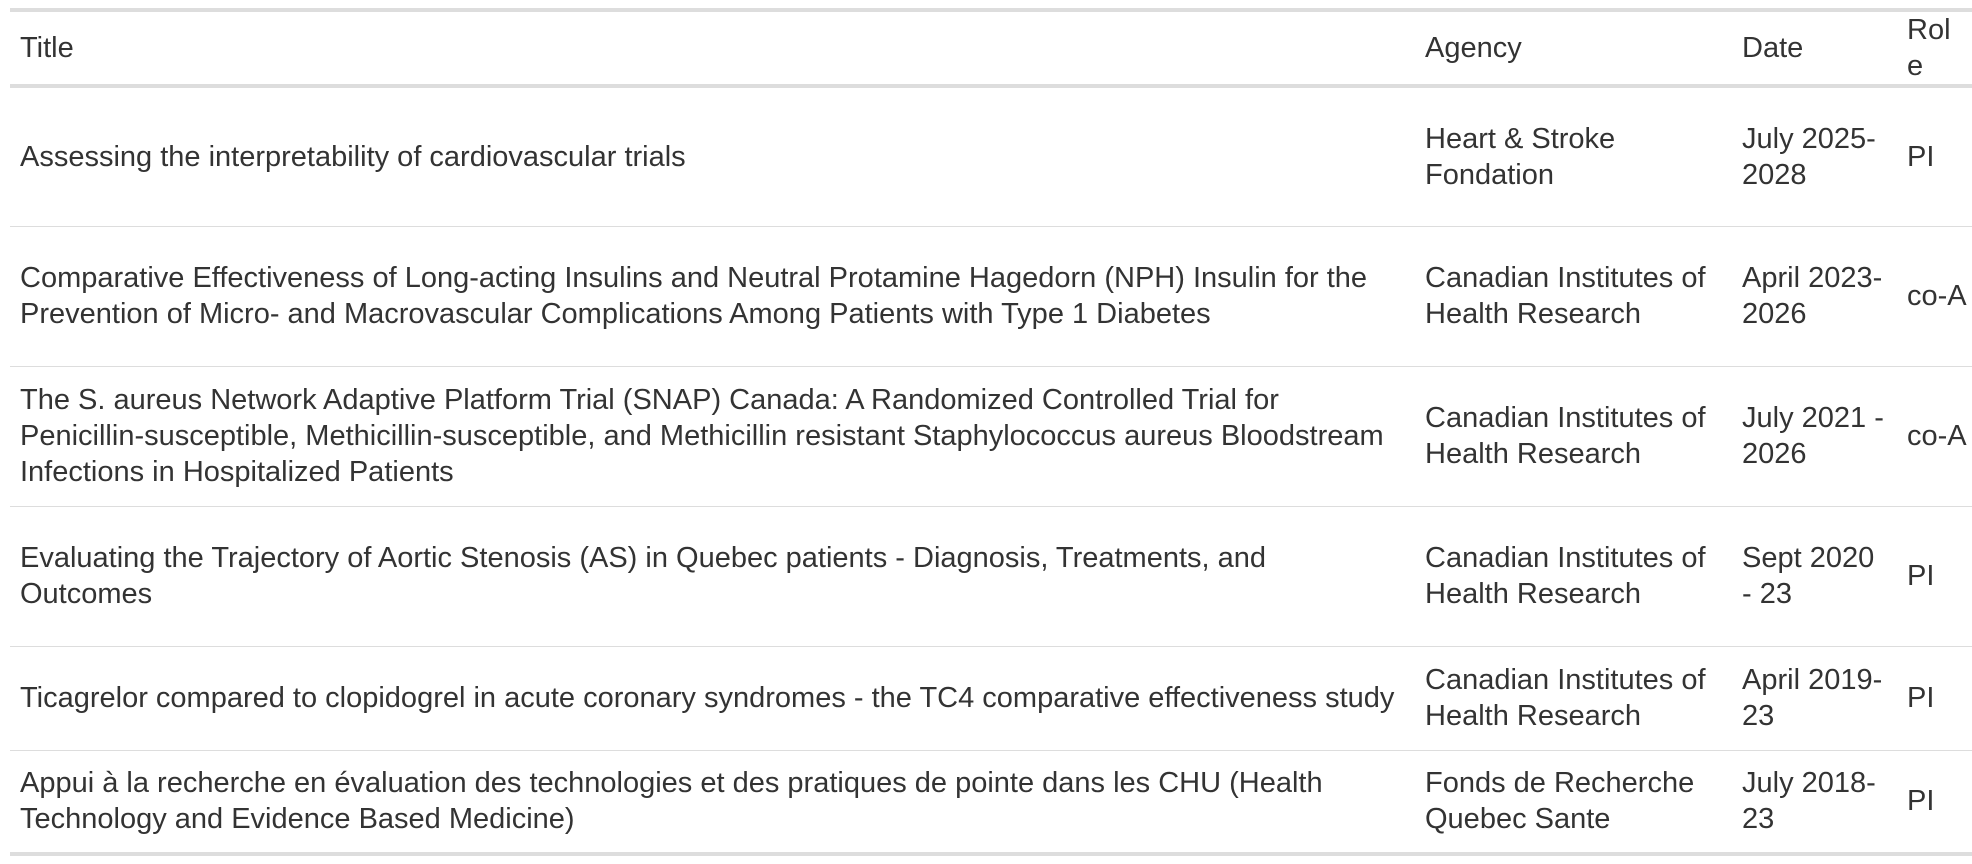 Image resolution: width=1972 pixels, height=864 pixels. Describe the element at coordinates (1814, 697) in the screenshot. I see `cell-date: April 2019-23` at that location.